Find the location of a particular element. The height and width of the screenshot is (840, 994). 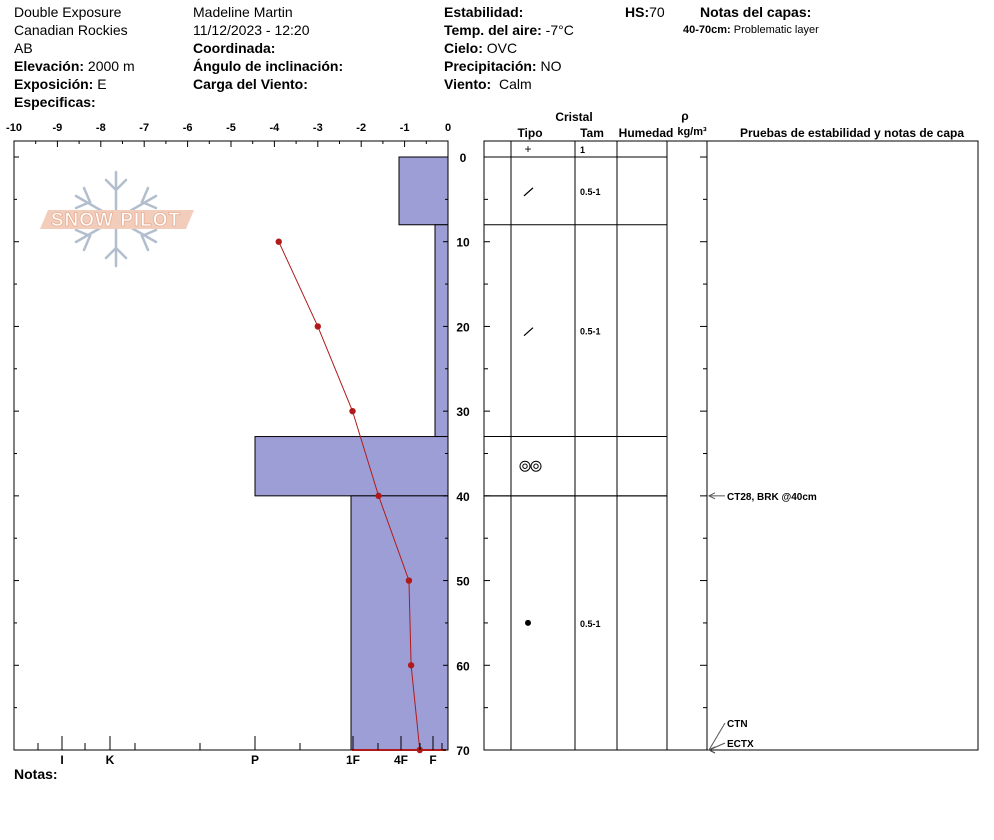

elevation: Elevación: 2000 m is located at coordinates (74, 66).